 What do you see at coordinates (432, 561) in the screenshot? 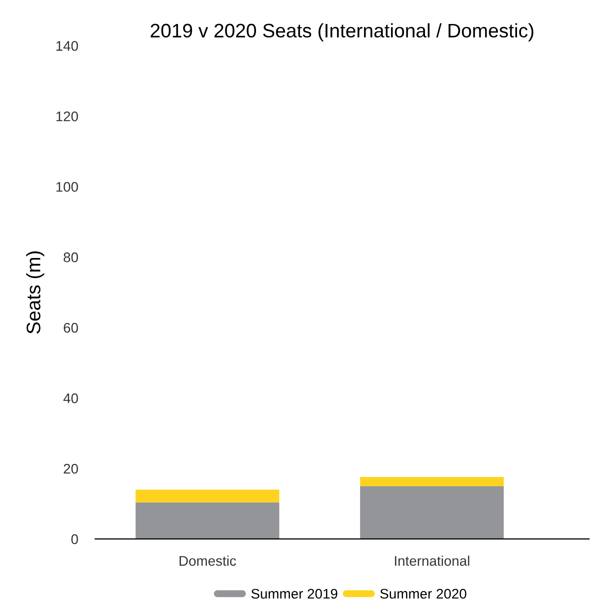
I see `x-tick-label: International` at bounding box center [432, 561].